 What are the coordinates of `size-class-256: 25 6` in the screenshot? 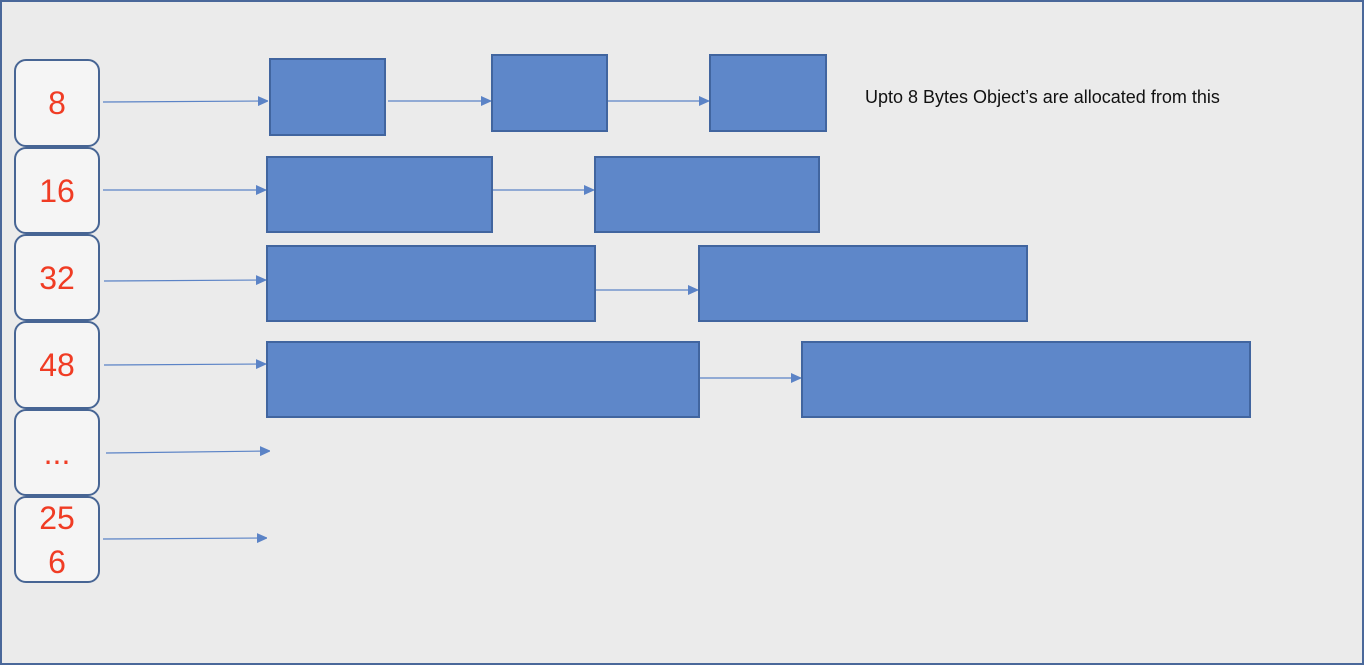 It's located at (57, 539).